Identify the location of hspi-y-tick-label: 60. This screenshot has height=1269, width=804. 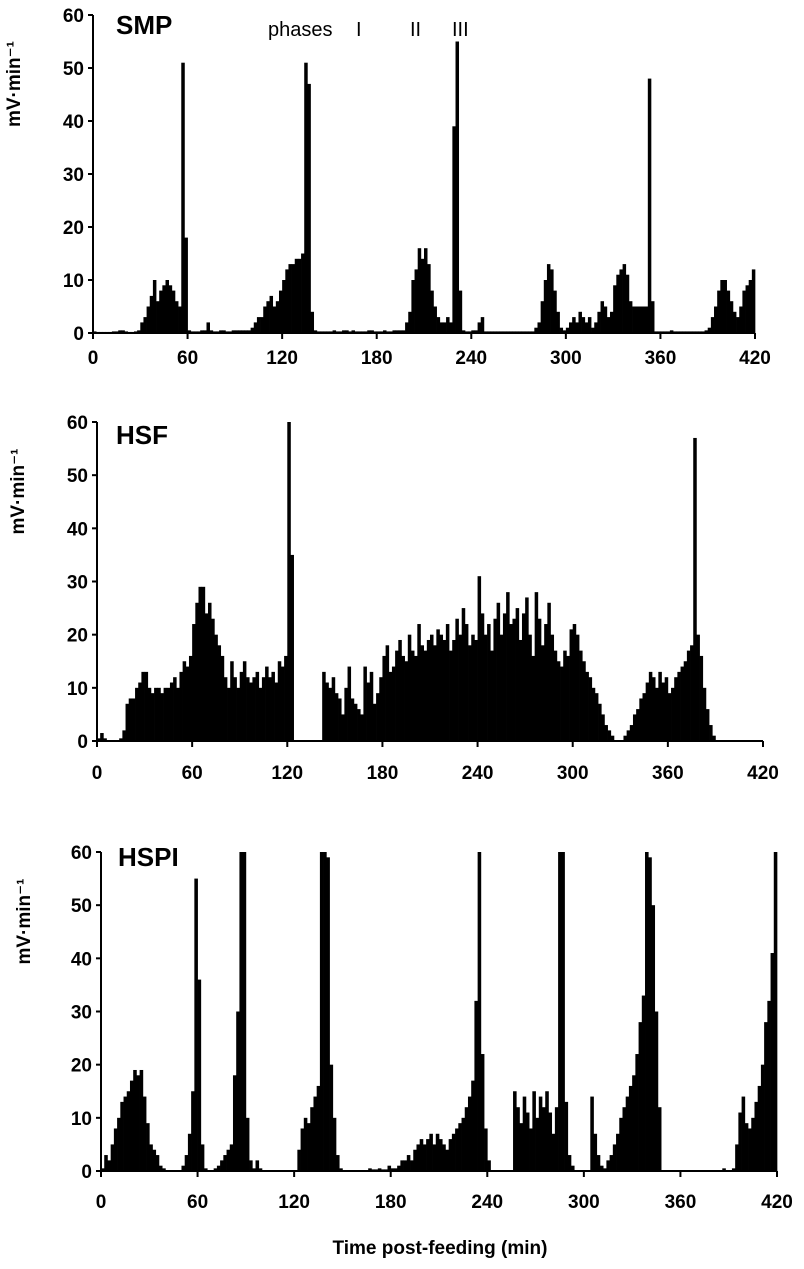
(81, 853).